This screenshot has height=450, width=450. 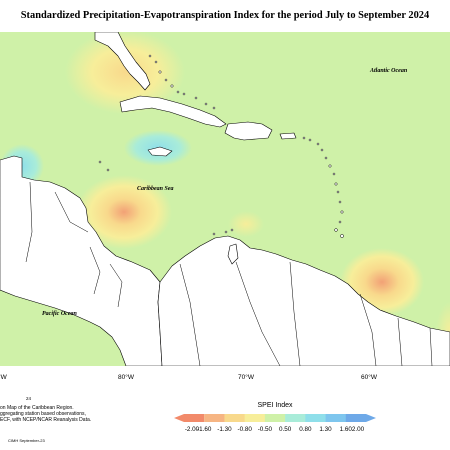 What do you see at coordinates (204, 429) in the screenshot?
I see `legend-value-label: -1.60` at bounding box center [204, 429].